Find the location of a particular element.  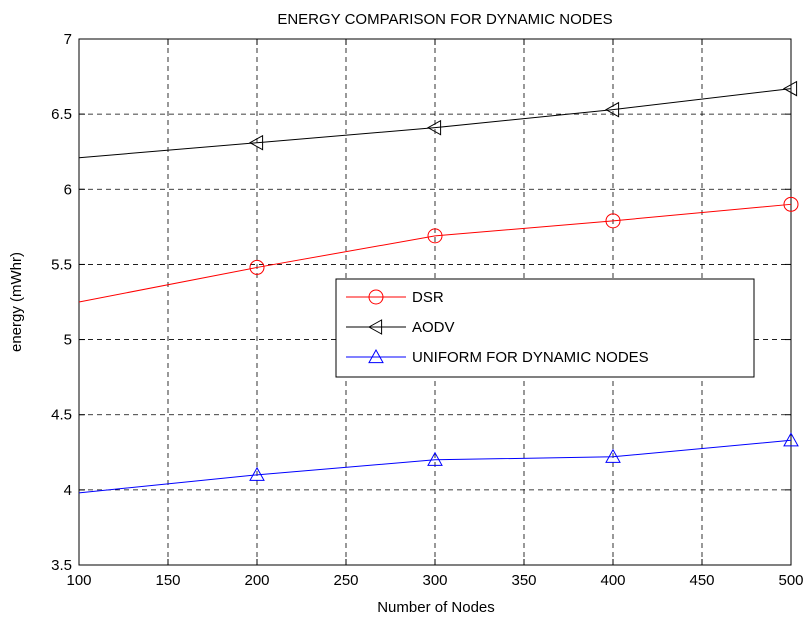

y-tick-label: 6 is located at coordinates (68, 189).